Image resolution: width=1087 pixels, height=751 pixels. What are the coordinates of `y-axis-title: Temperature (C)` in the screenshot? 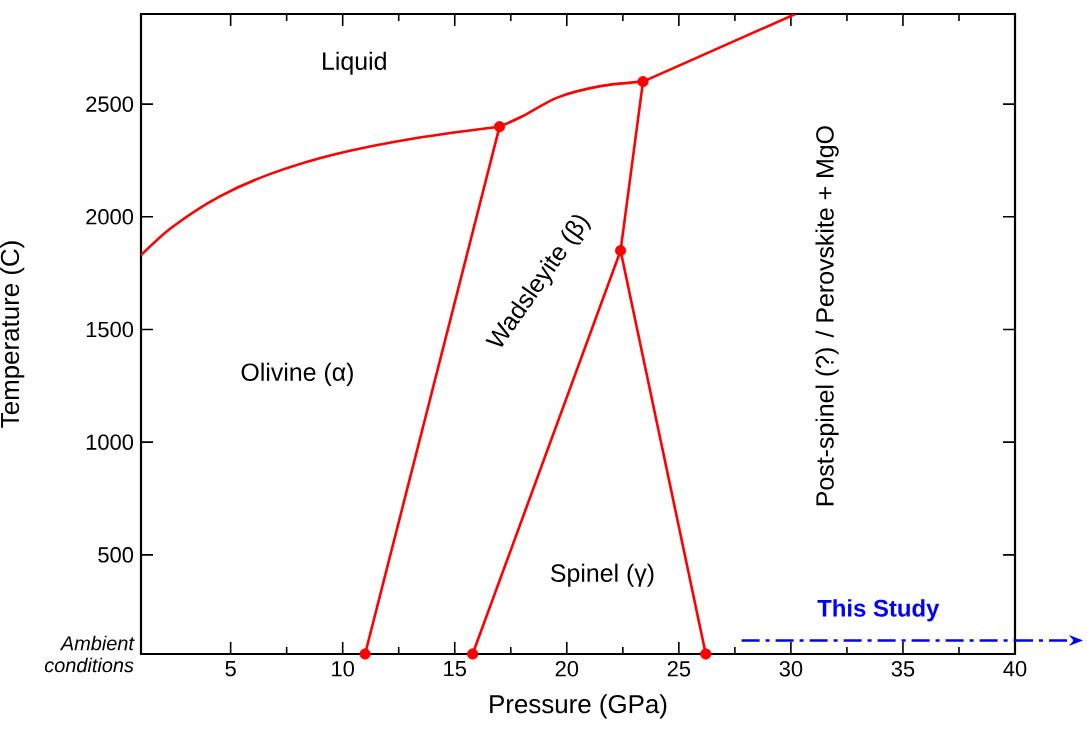 It's located at (12, 334).